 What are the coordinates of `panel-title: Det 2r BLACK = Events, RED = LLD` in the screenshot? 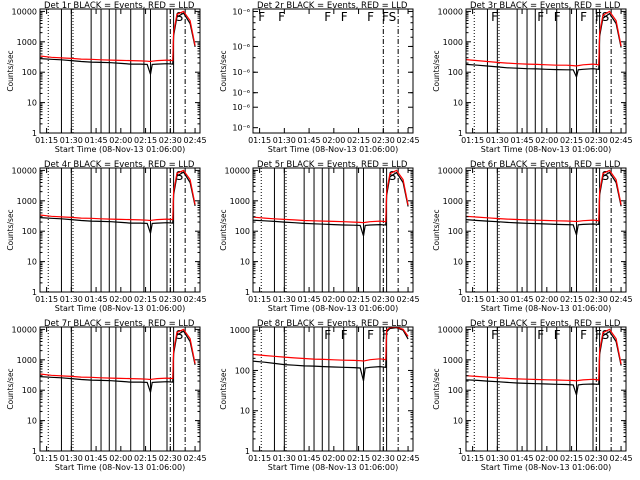 It's located at (332, 6).